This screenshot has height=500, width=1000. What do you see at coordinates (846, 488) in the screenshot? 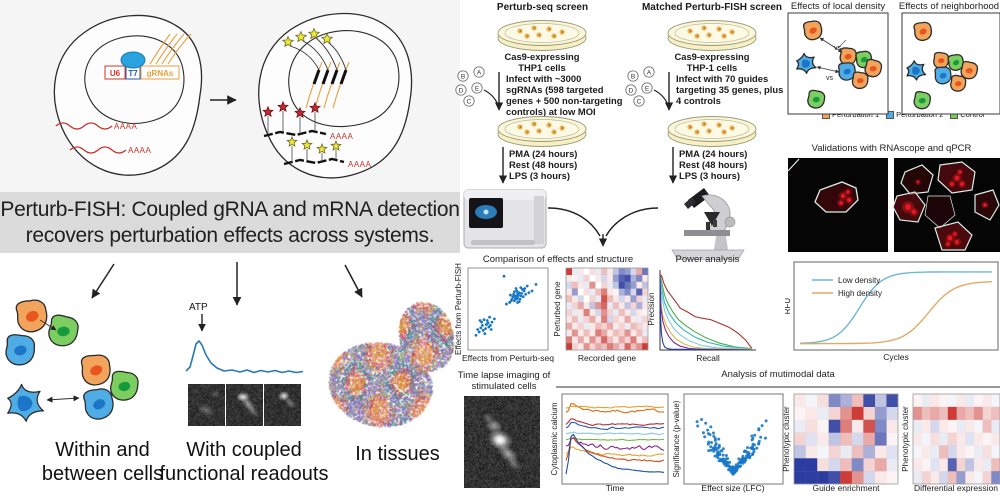
I see `guide-x-label: Guide enrichment` at bounding box center [846, 488].